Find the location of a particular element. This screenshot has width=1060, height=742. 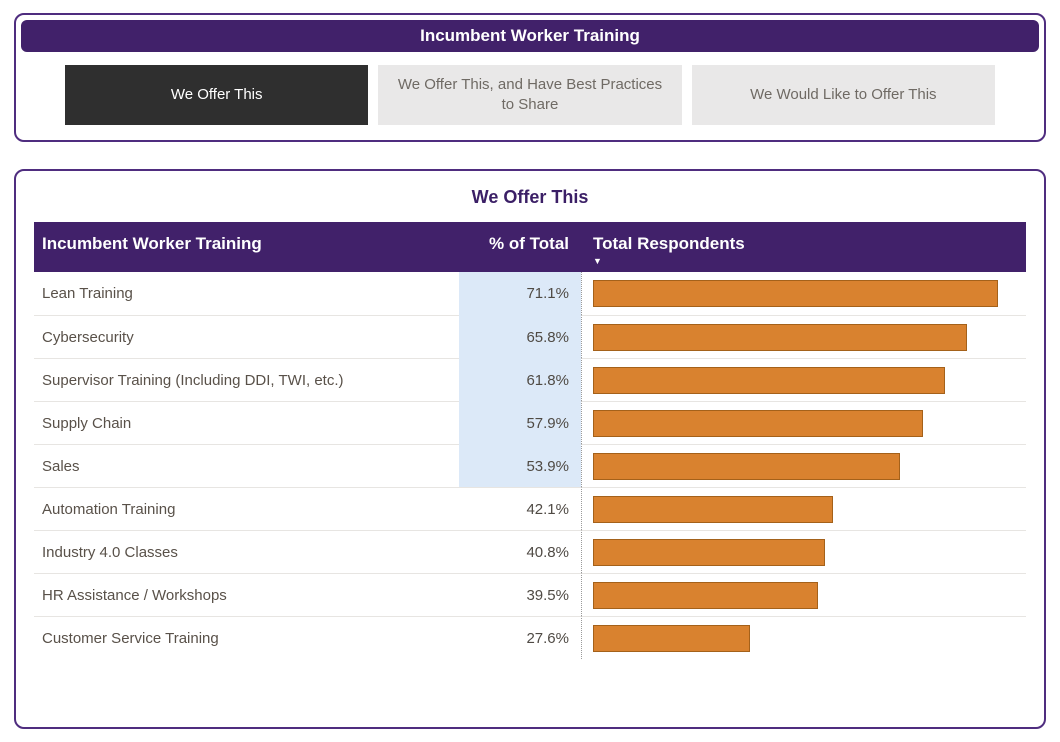

table-row: Supply Chain 57.9% is located at coordinates (530, 422).